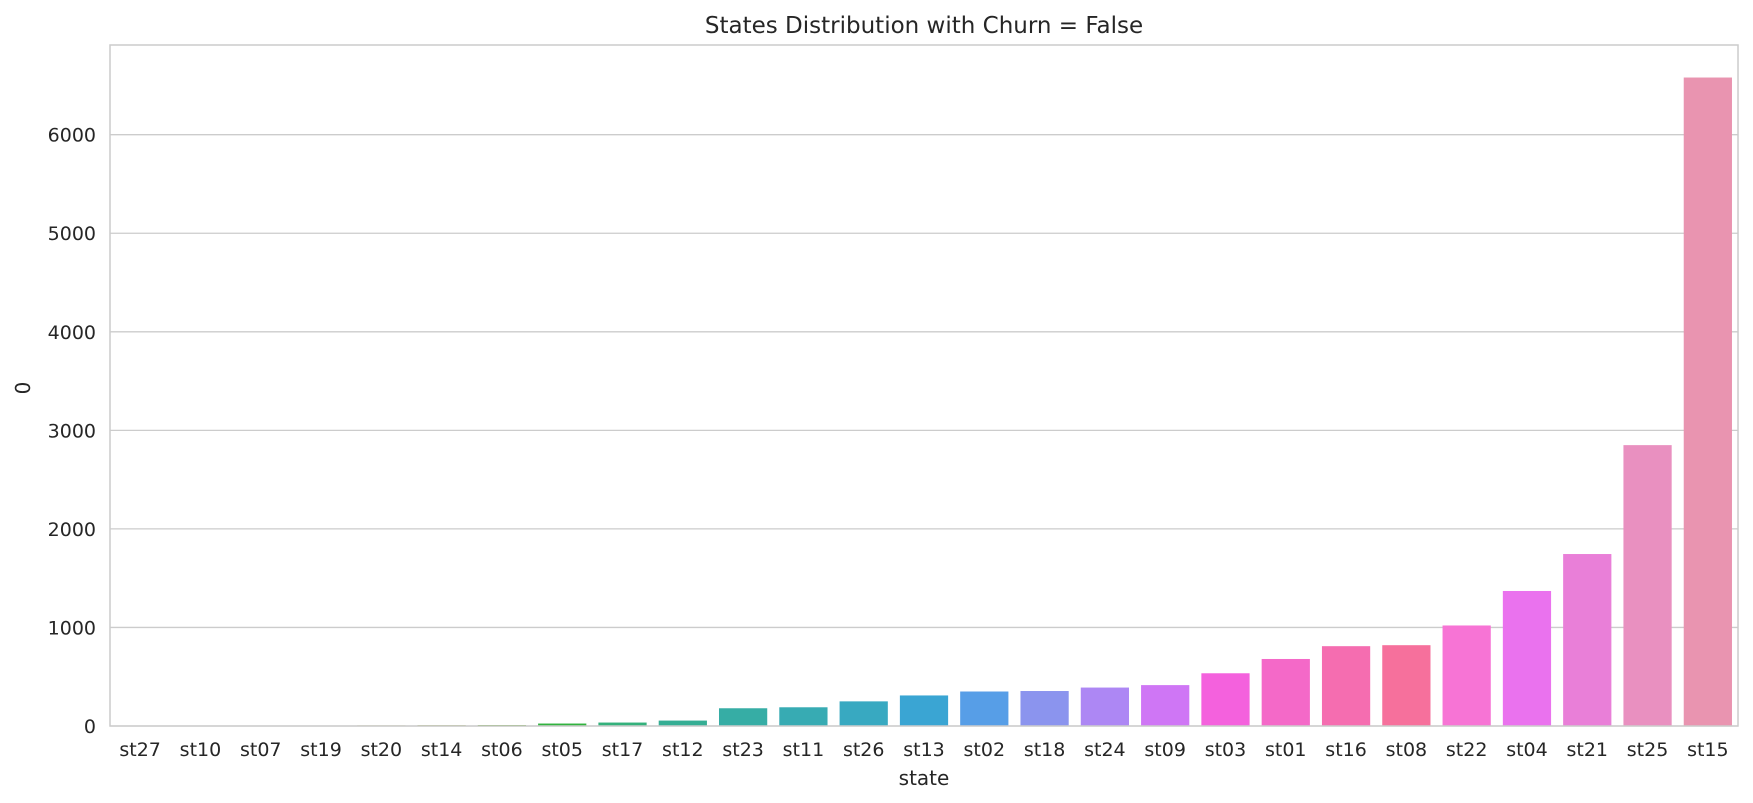 The width and height of the screenshot is (1753, 803). What do you see at coordinates (1346, 750) in the screenshot?
I see `x-tick-label: st16` at bounding box center [1346, 750].